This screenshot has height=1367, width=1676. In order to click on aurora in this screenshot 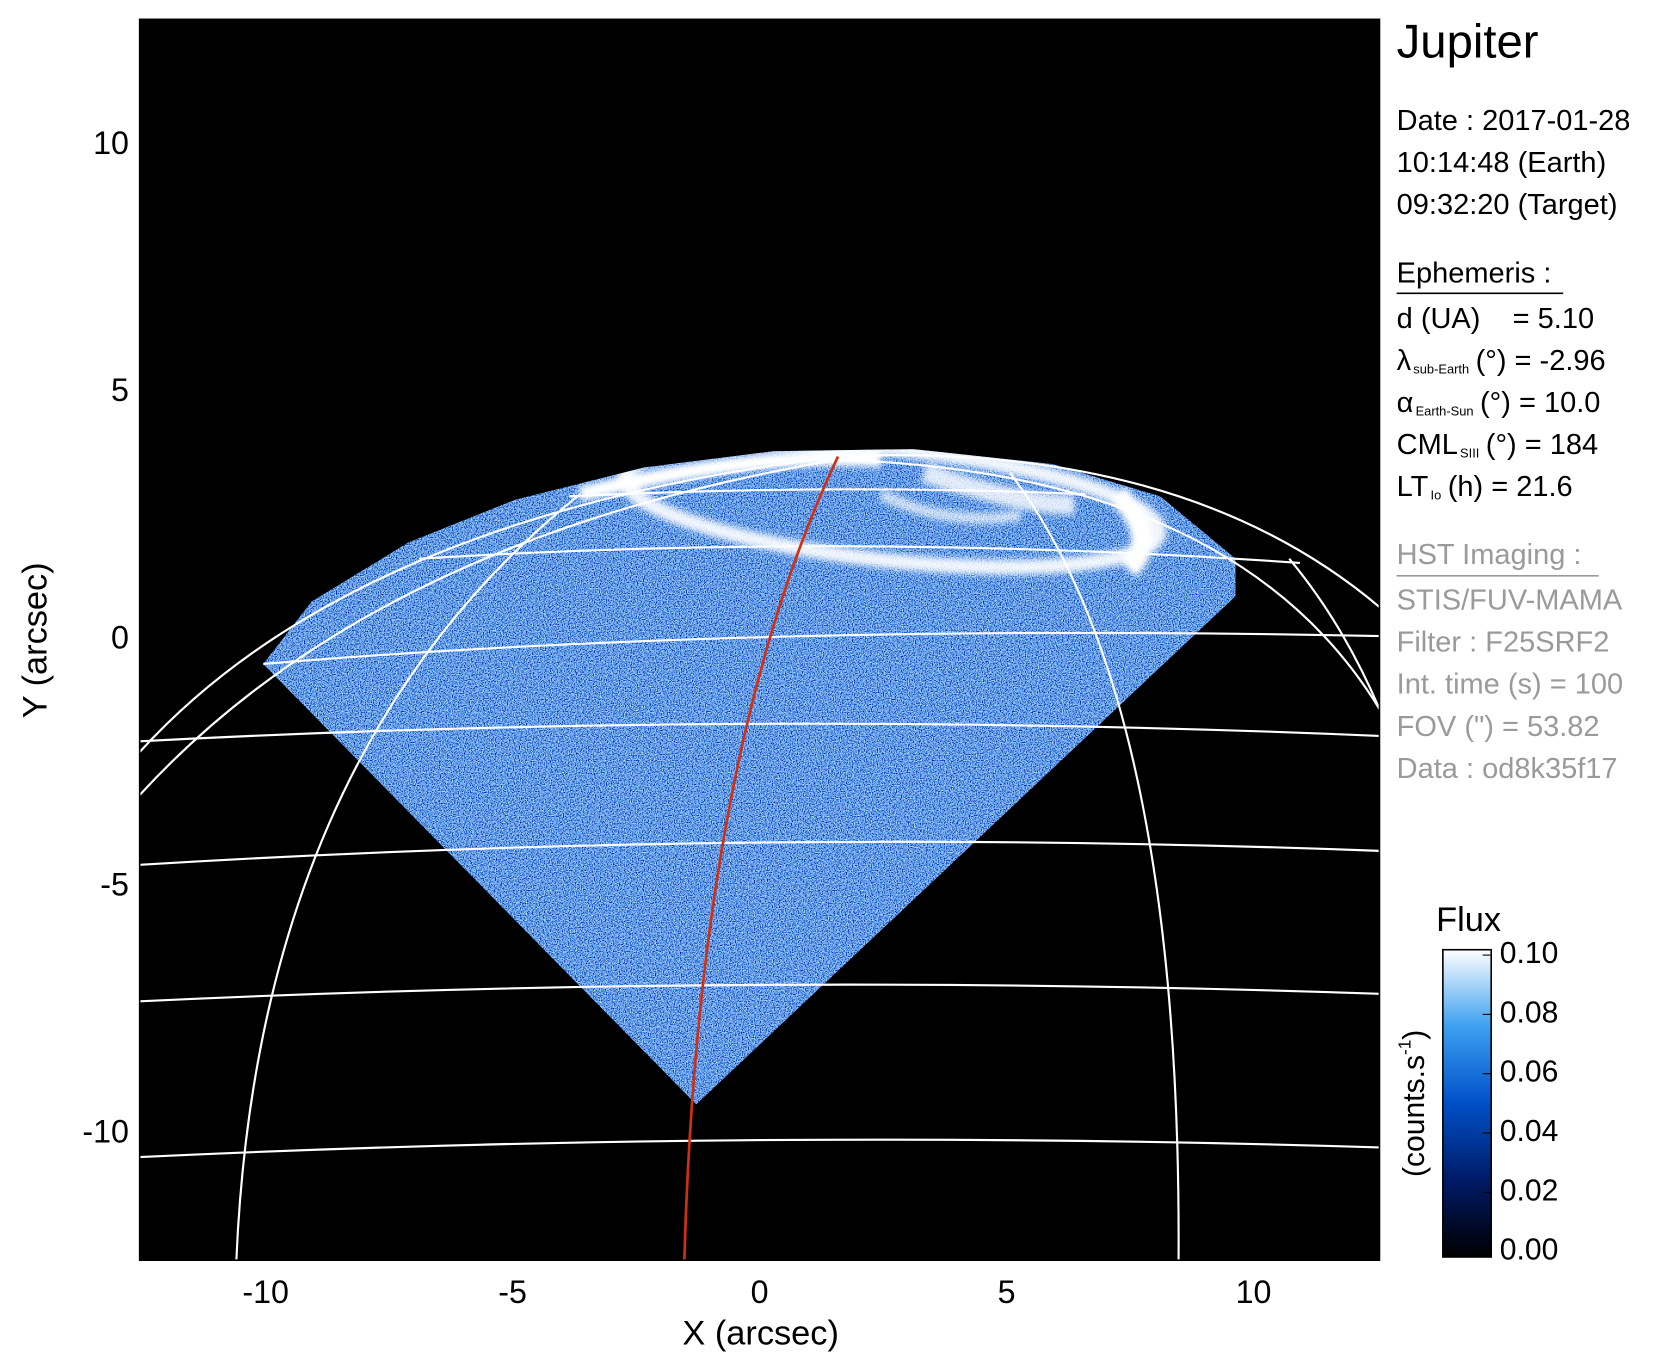, I will do `click(872, 513)`.